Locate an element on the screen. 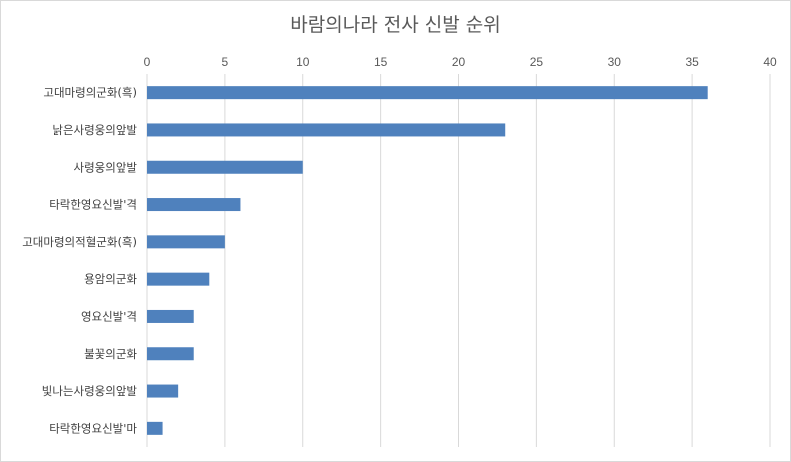  category-label: 불꽃의군화 is located at coordinates (110, 354).